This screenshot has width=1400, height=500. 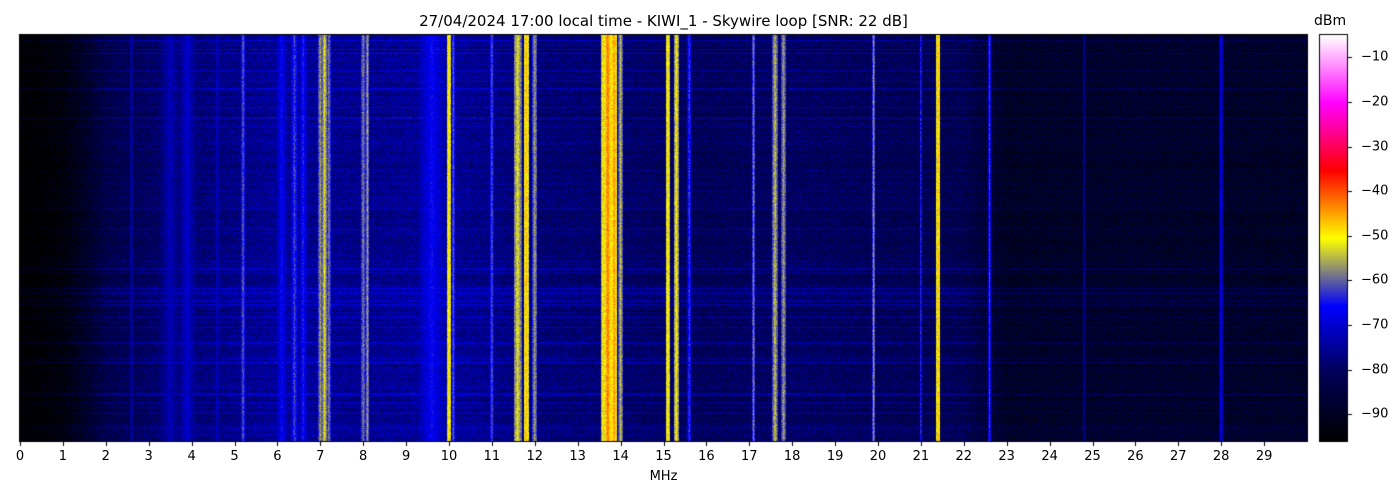 I want to click on x-tick-label: 0, so click(x=20, y=456).